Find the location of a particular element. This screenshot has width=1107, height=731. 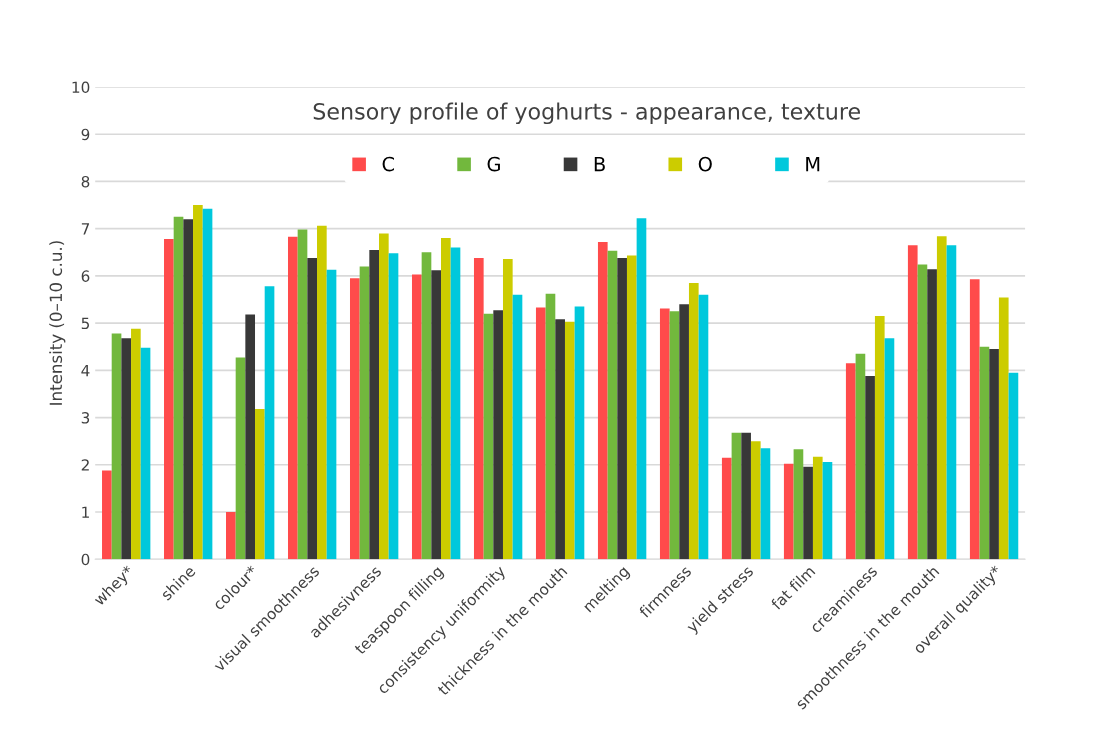

y-tick-label: 0 is located at coordinates (85, 559).